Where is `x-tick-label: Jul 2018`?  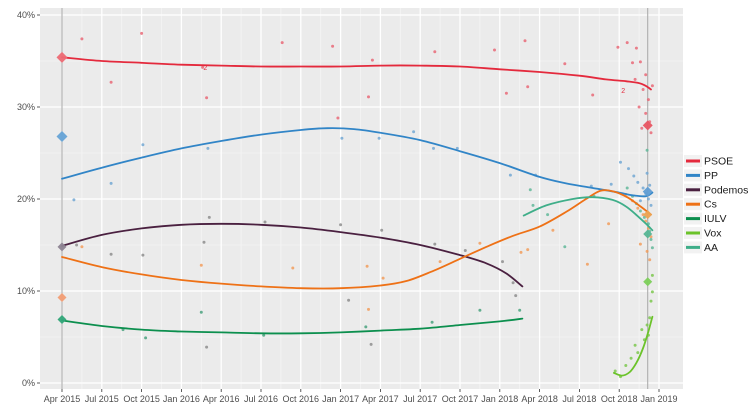 x-tick-label: Jul 2018 is located at coordinates (579, 399).